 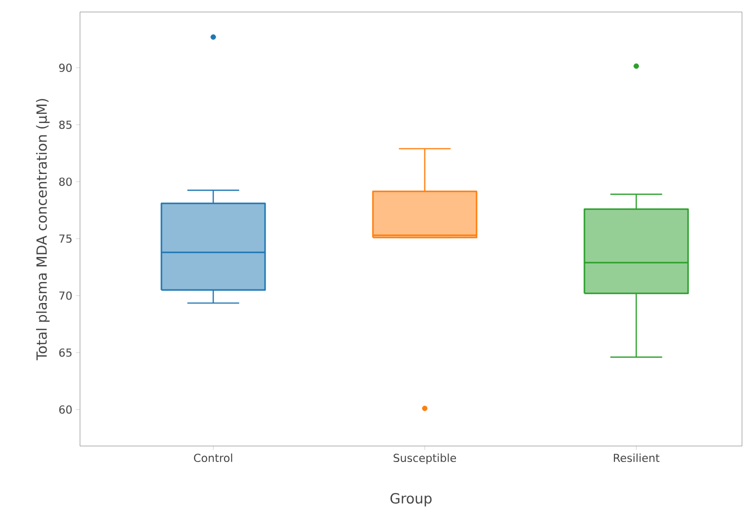 I want to click on y-tick-label: 90, so click(x=65, y=68).